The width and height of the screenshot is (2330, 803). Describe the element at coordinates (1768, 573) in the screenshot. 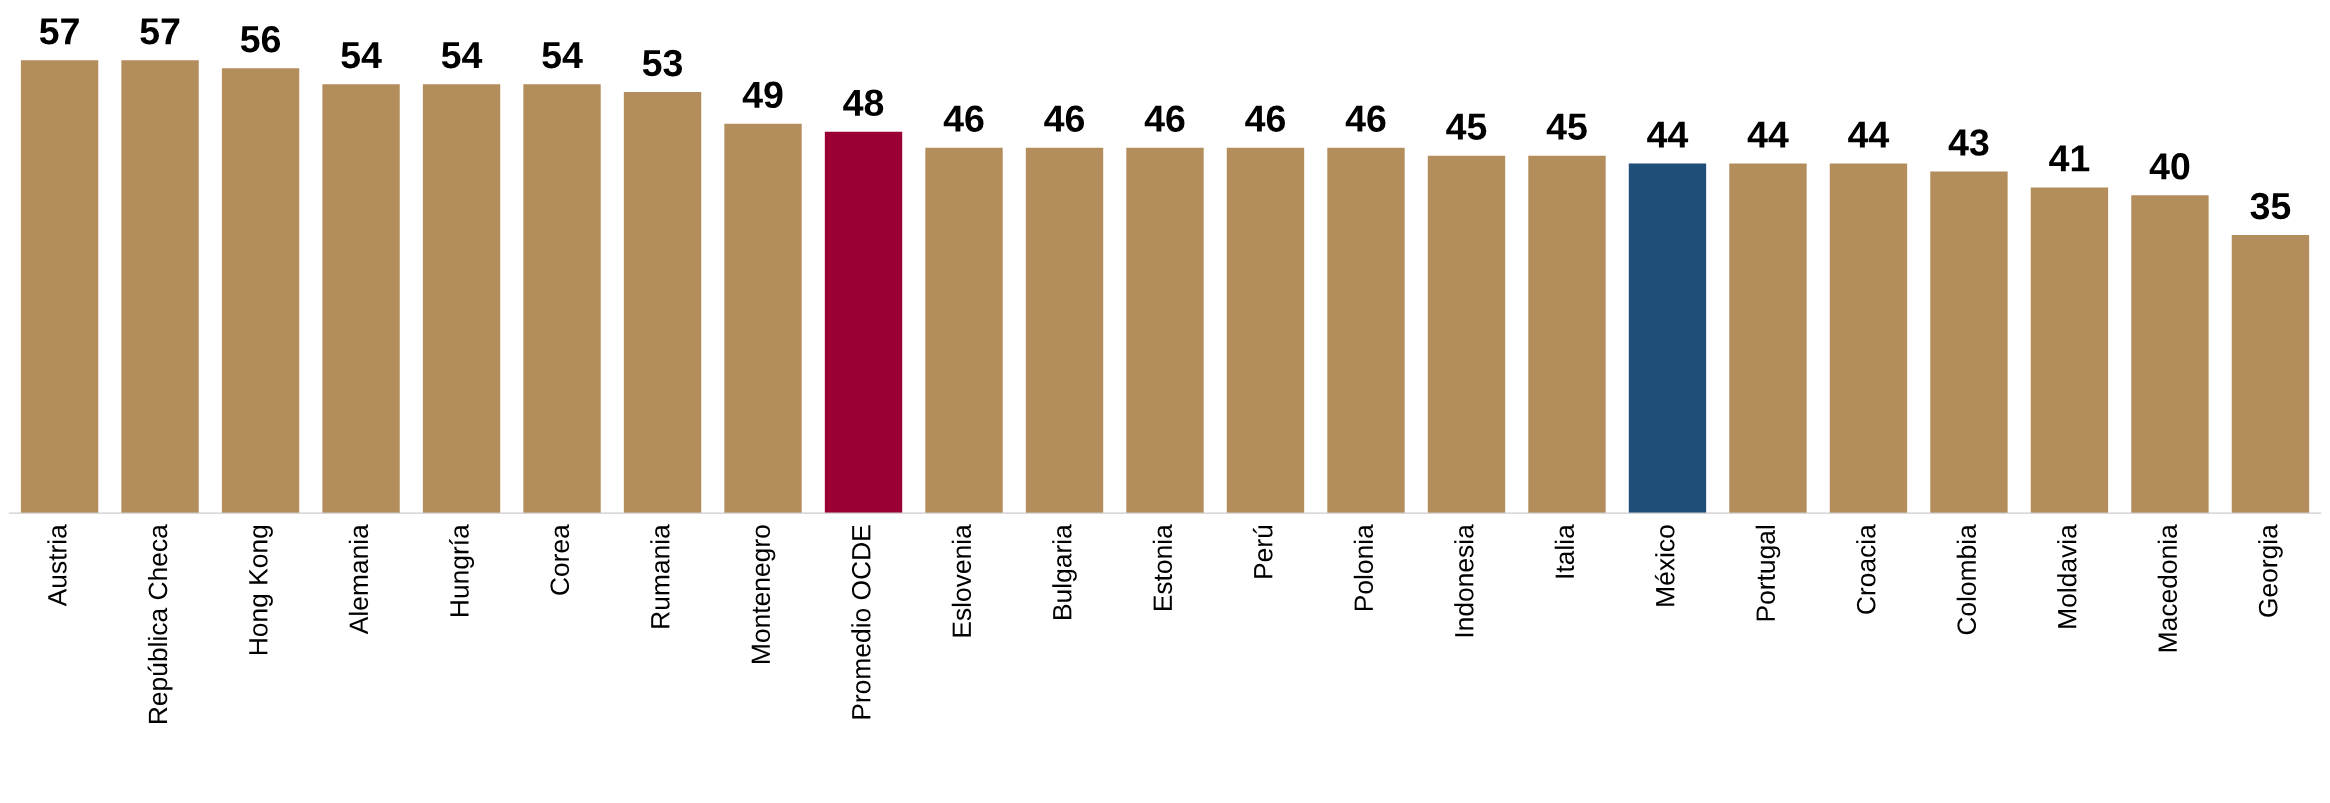

I see `x-tick-label: Portugal` at that location.